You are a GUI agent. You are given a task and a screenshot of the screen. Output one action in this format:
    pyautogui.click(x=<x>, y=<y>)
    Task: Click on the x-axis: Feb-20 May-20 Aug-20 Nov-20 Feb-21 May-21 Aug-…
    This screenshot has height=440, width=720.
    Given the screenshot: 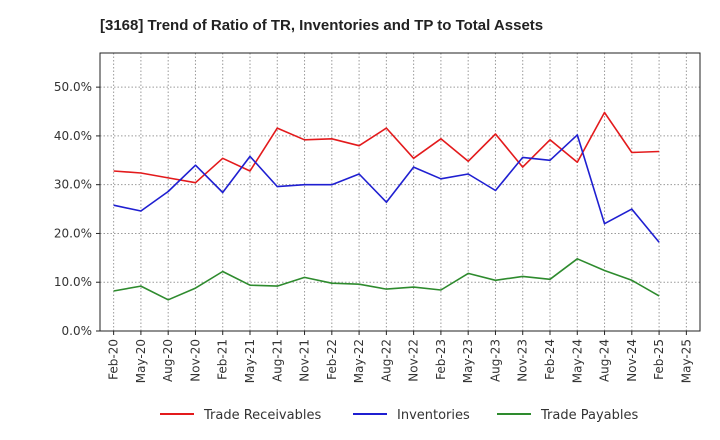 What is the action you would take?
    pyautogui.click(x=400, y=357)
    